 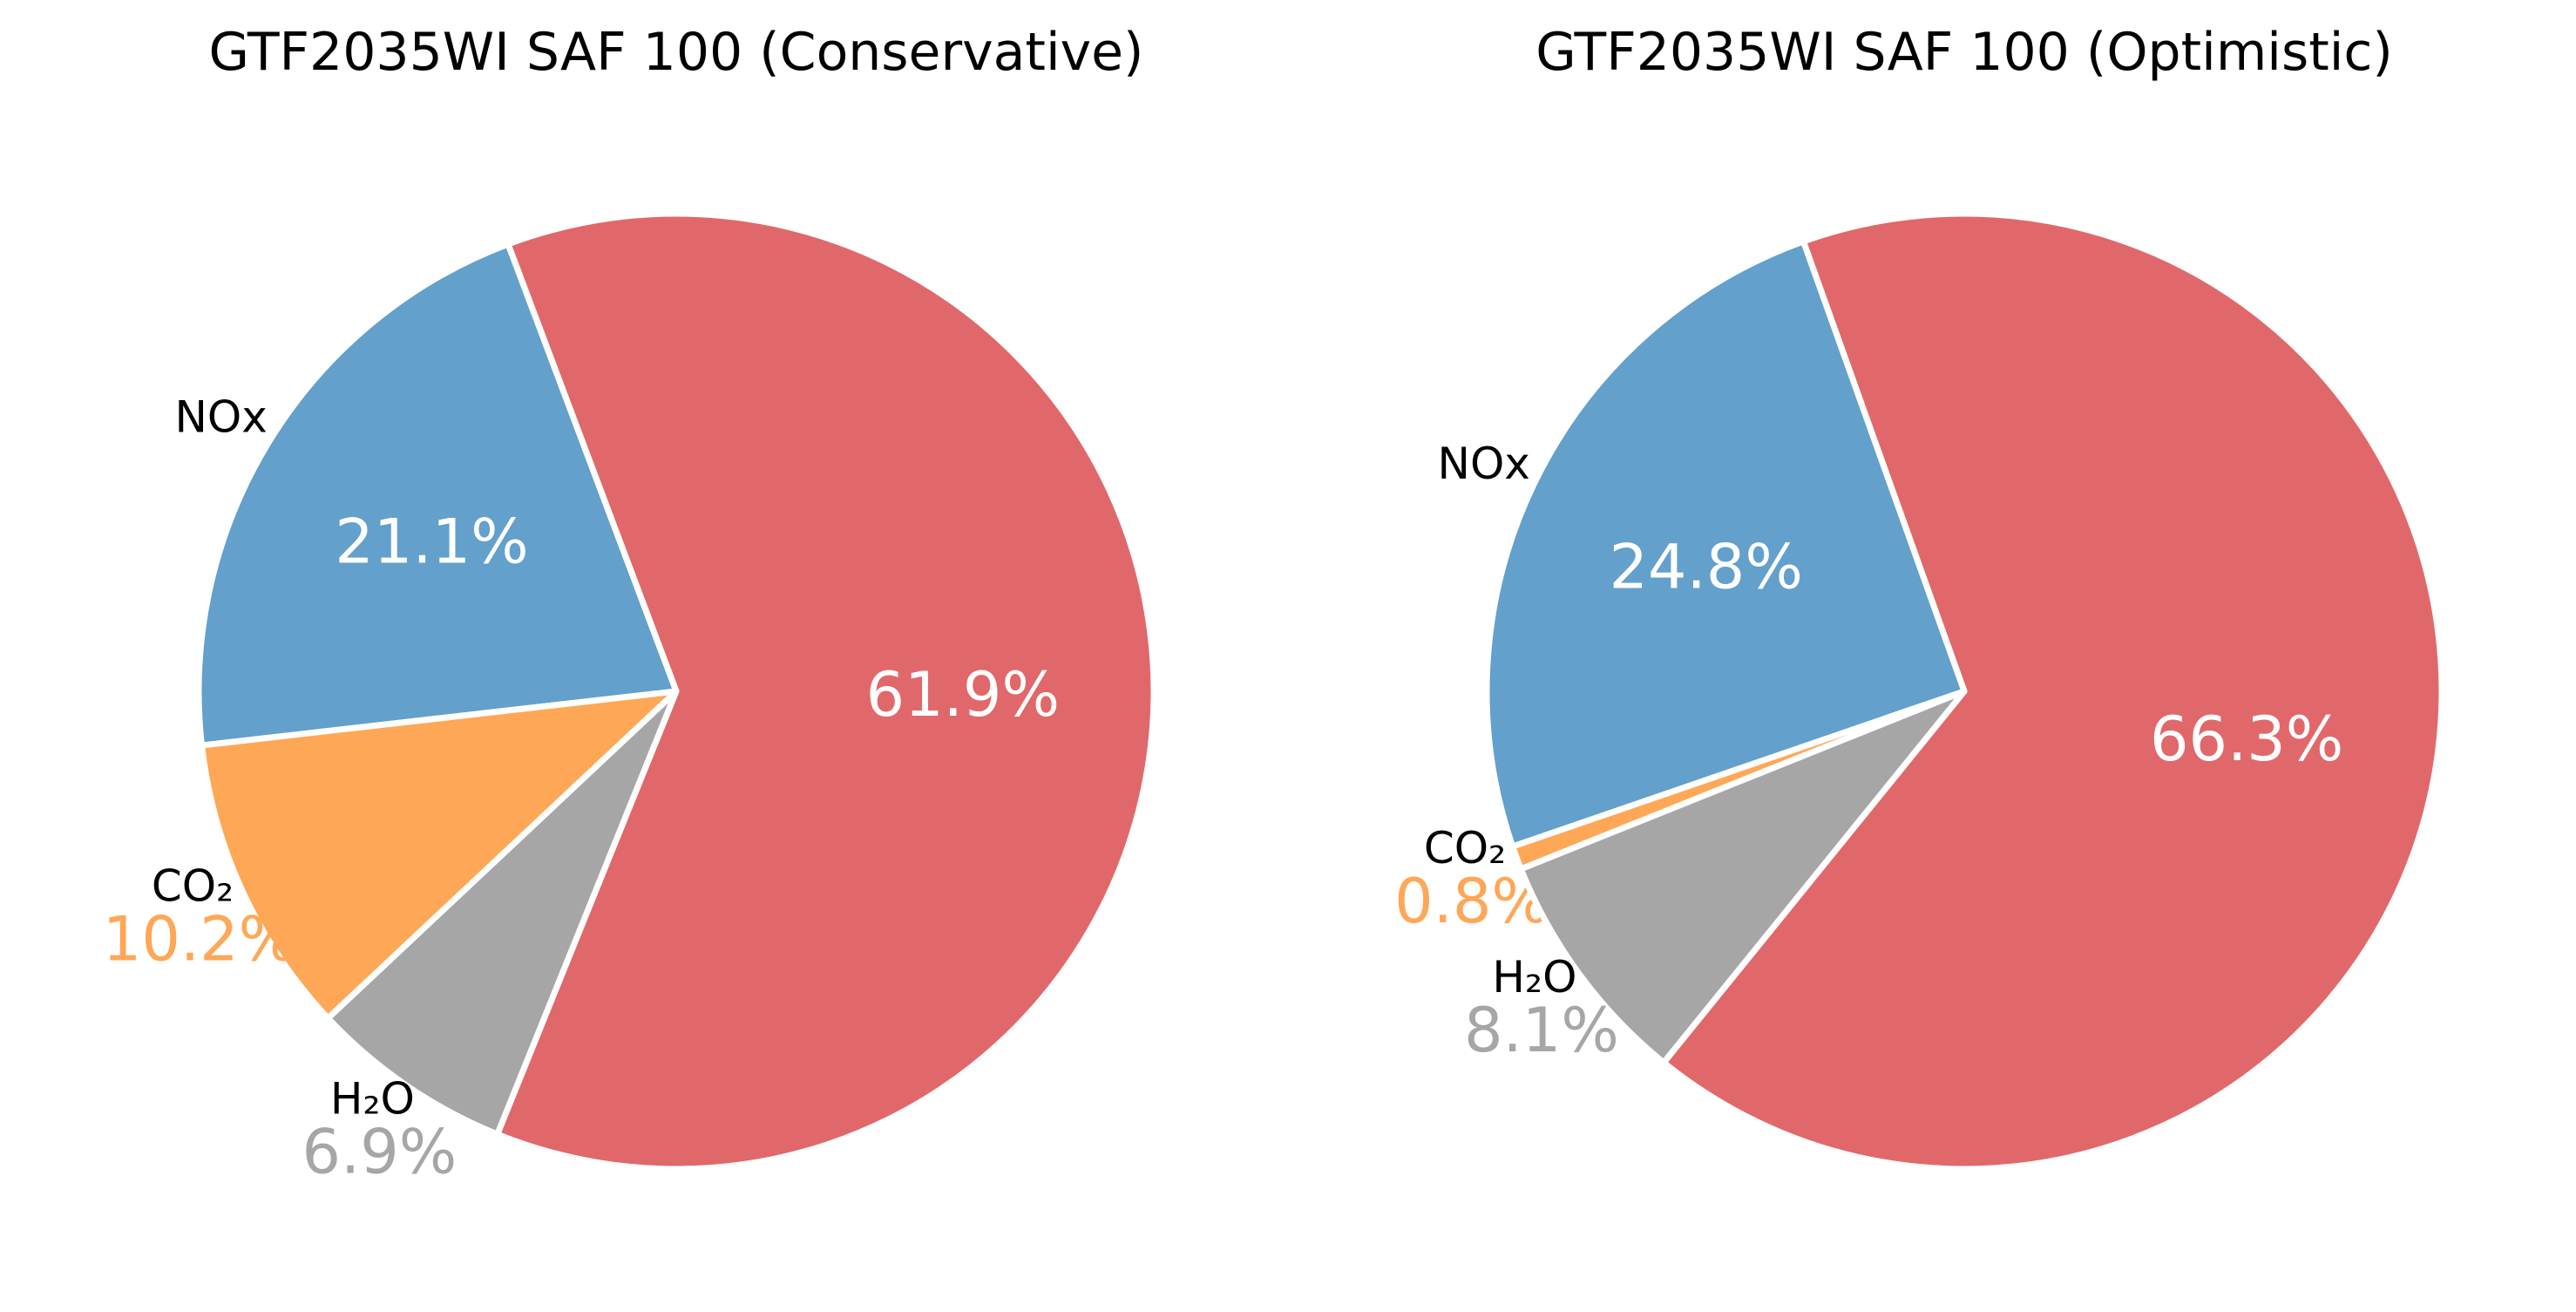 What do you see at coordinates (1706, 567) in the screenshot?
I see `pct-label-nox: 24.8%` at bounding box center [1706, 567].